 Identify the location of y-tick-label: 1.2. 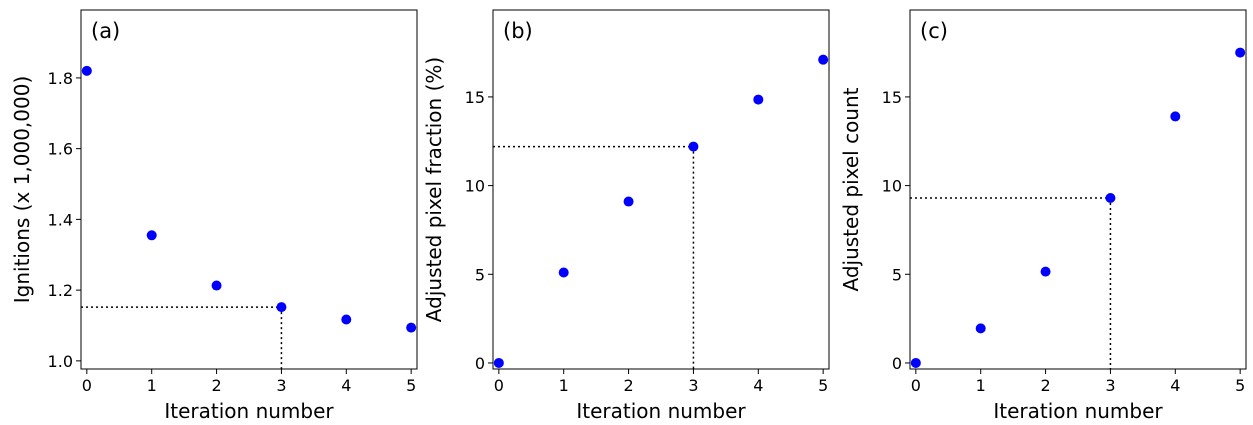
(60, 290).